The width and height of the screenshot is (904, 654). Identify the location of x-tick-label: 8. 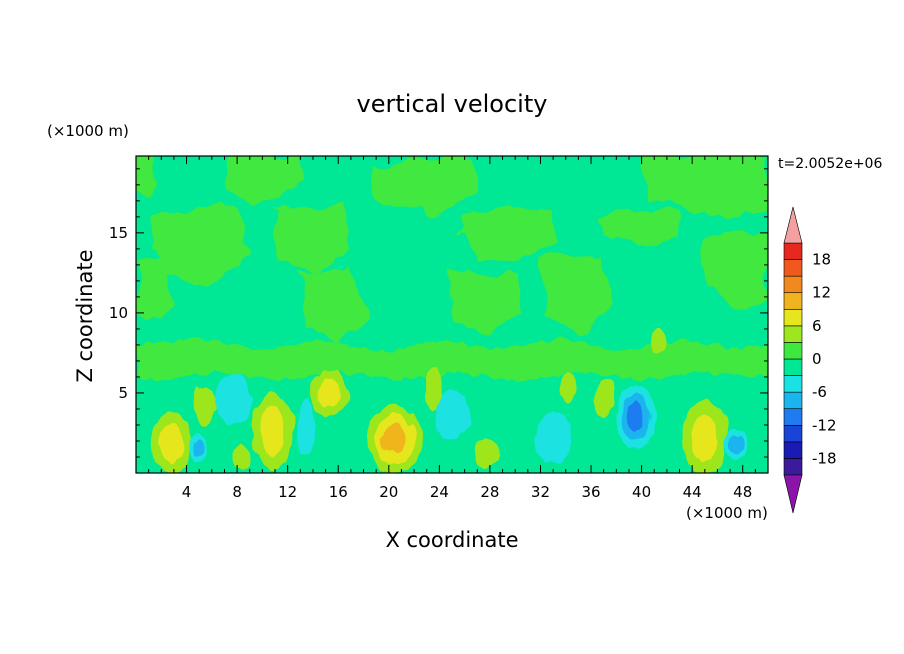
(237, 492).